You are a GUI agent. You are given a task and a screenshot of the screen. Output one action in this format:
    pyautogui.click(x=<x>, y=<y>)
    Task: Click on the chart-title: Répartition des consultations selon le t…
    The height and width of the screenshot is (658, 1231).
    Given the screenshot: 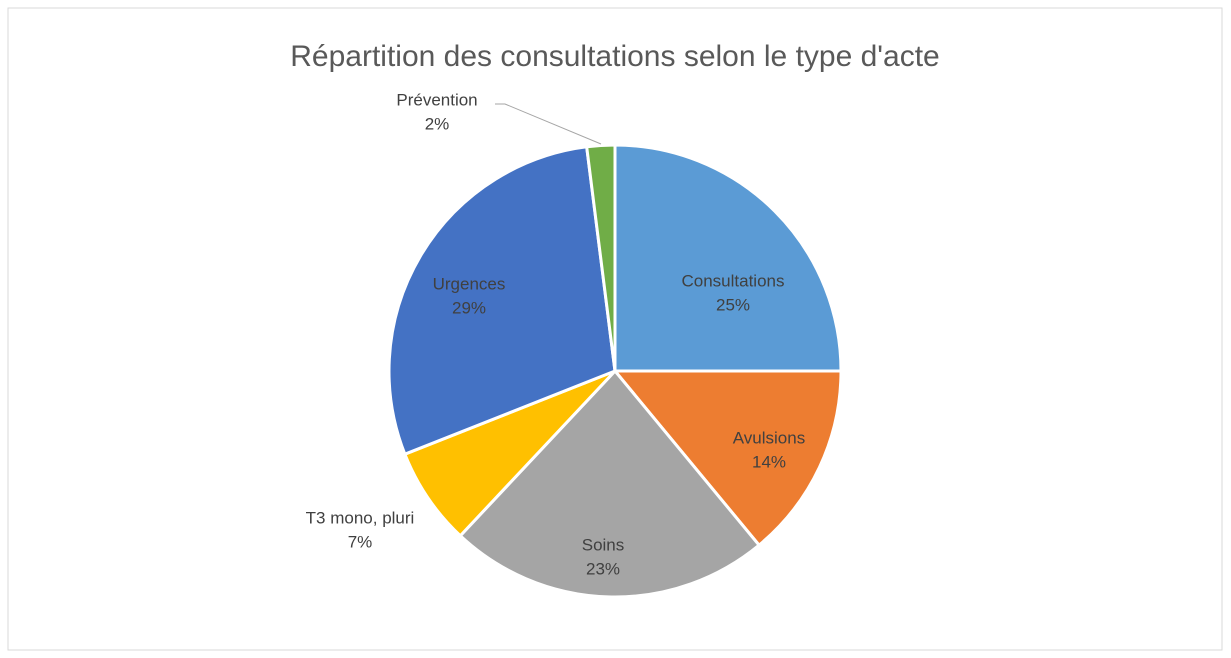 What is the action you would take?
    pyautogui.click(x=614, y=56)
    